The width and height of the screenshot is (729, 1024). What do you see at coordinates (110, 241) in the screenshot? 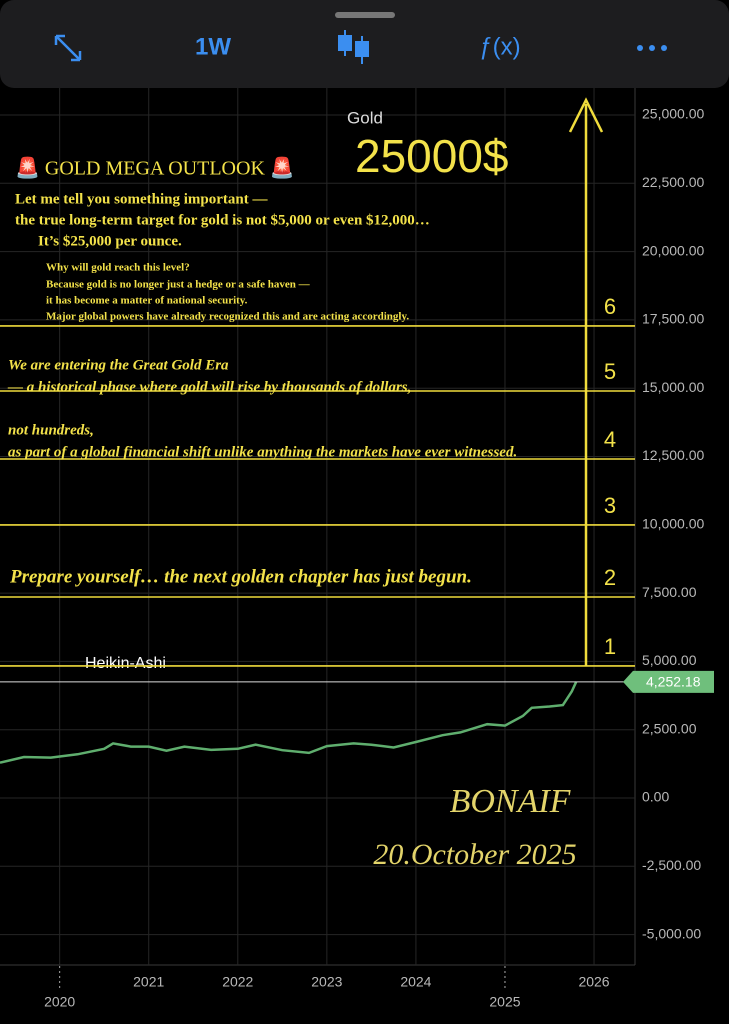
I see `annotation: It’s $25,000 per ounce.` at bounding box center [110, 241].